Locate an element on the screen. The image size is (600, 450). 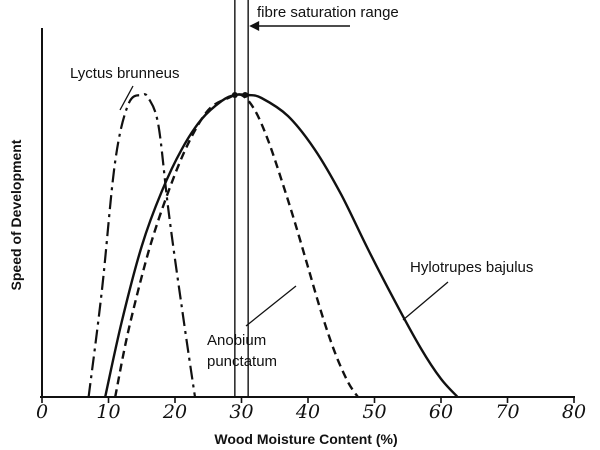
x-tick-label: 20 is located at coordinates (174, 412).